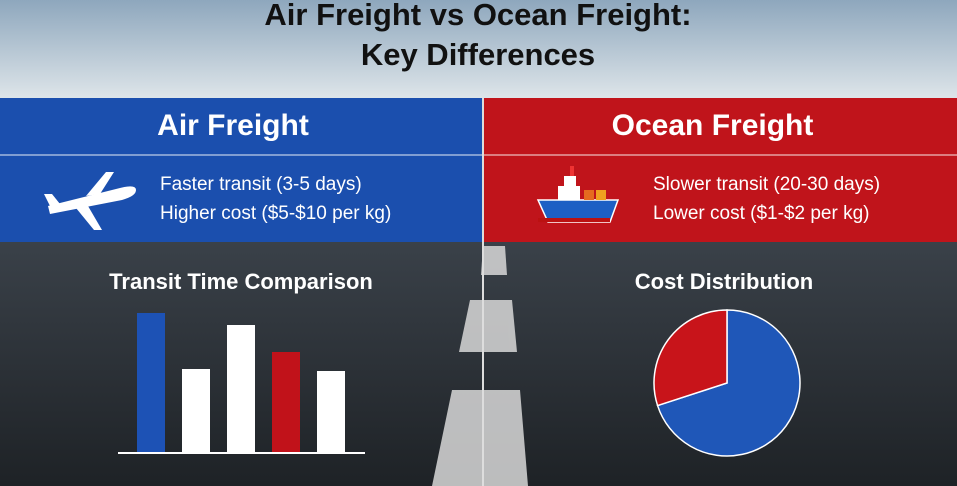 Image resolution: width=957 pixels, height=486 pixels. Describe the element at coordinates (233, 125) in the screenshot. I see `panel-heading: Air Freight` at that location.